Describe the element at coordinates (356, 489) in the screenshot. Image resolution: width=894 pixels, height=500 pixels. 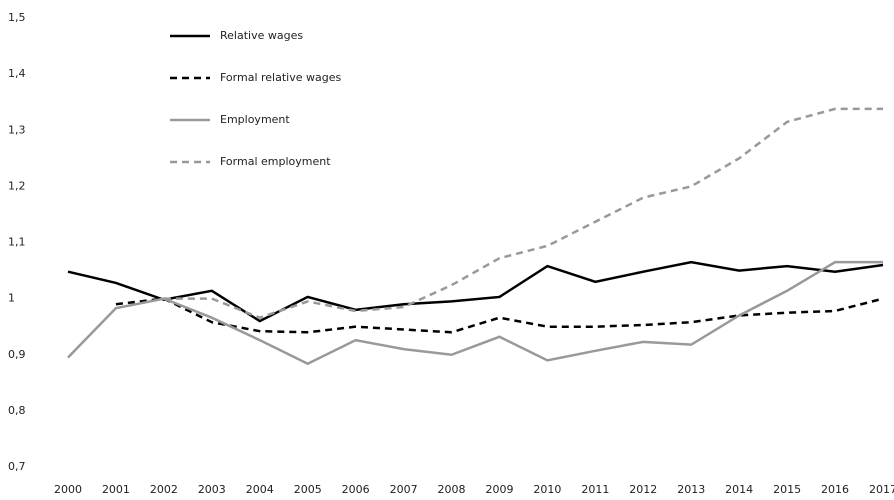
I see `x-tick-label: 2006` at that location.